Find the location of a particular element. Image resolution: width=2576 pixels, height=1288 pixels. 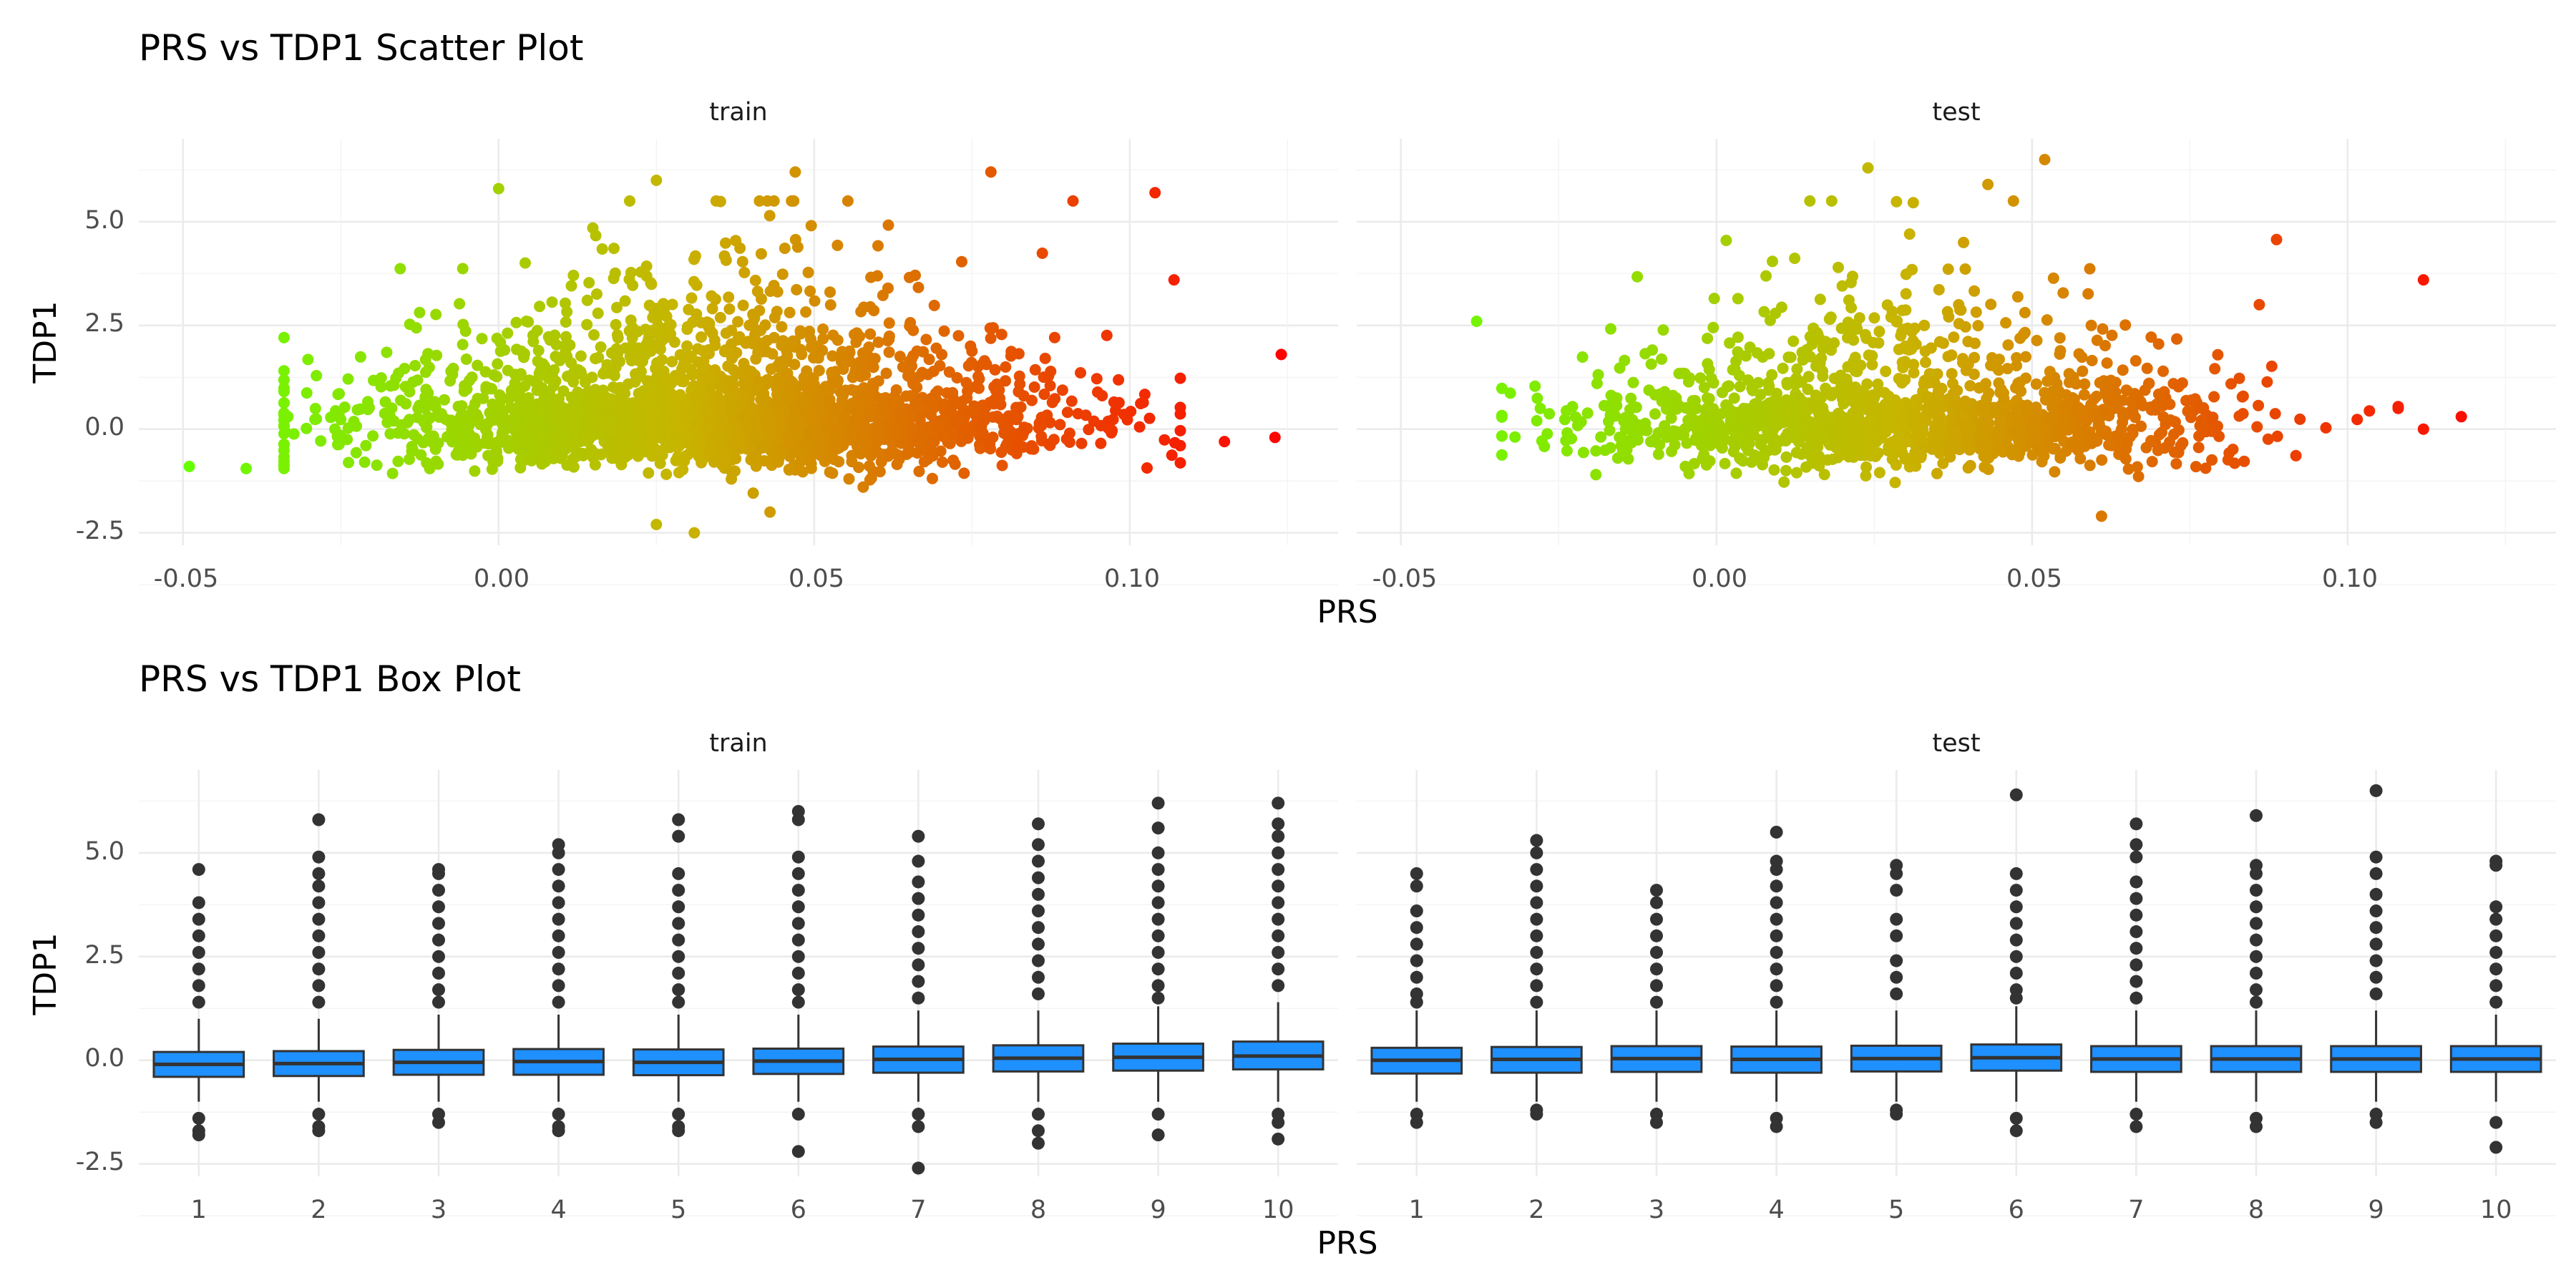

box-test-series is located at coordinates (1956, 969).